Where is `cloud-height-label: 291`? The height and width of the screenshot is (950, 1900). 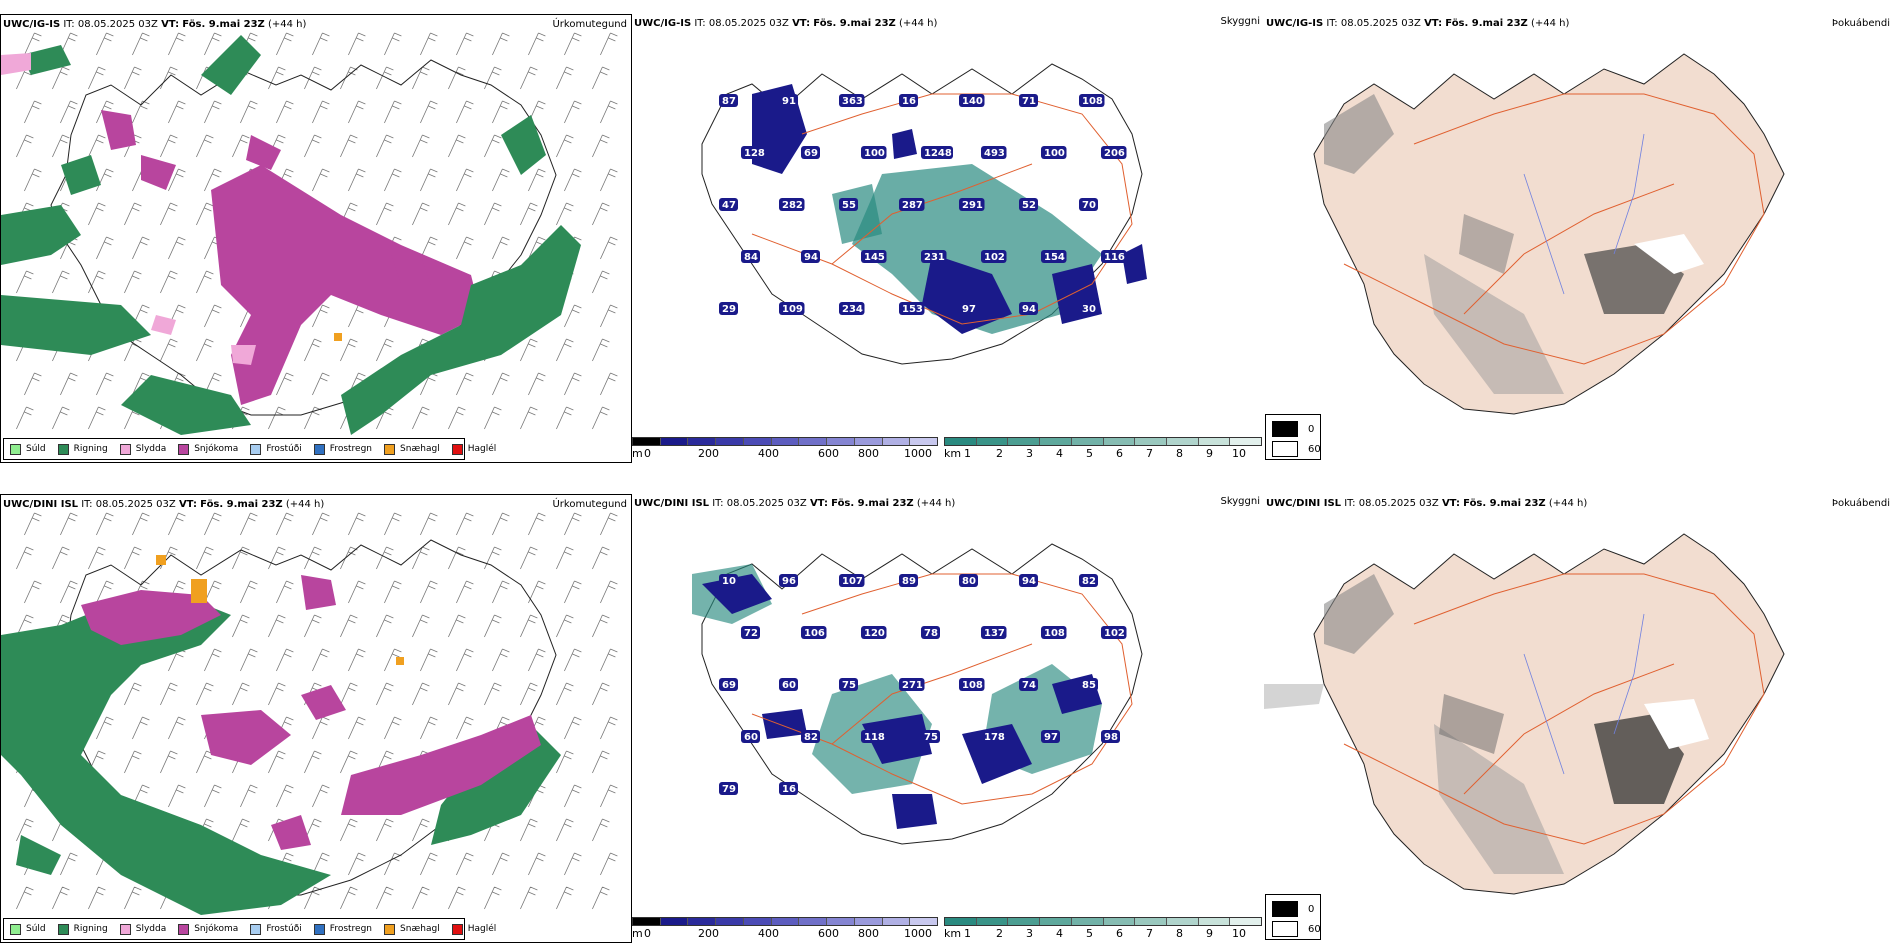
cloud-height-label: 291 is located at coordinates (972, 205).